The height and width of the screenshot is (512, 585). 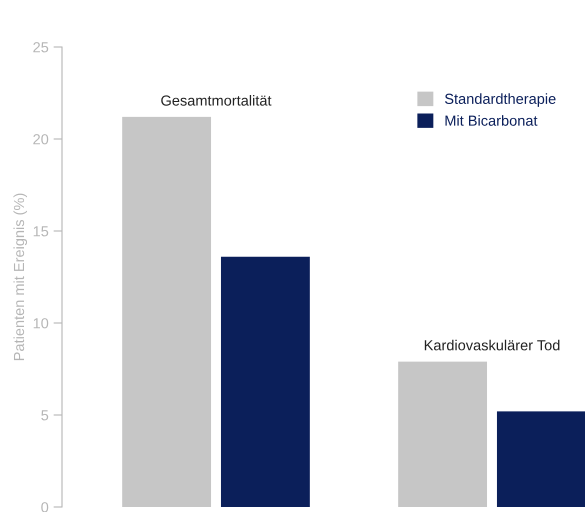 I want to click on y-tick-label: 25, so click(x=40, y=47).